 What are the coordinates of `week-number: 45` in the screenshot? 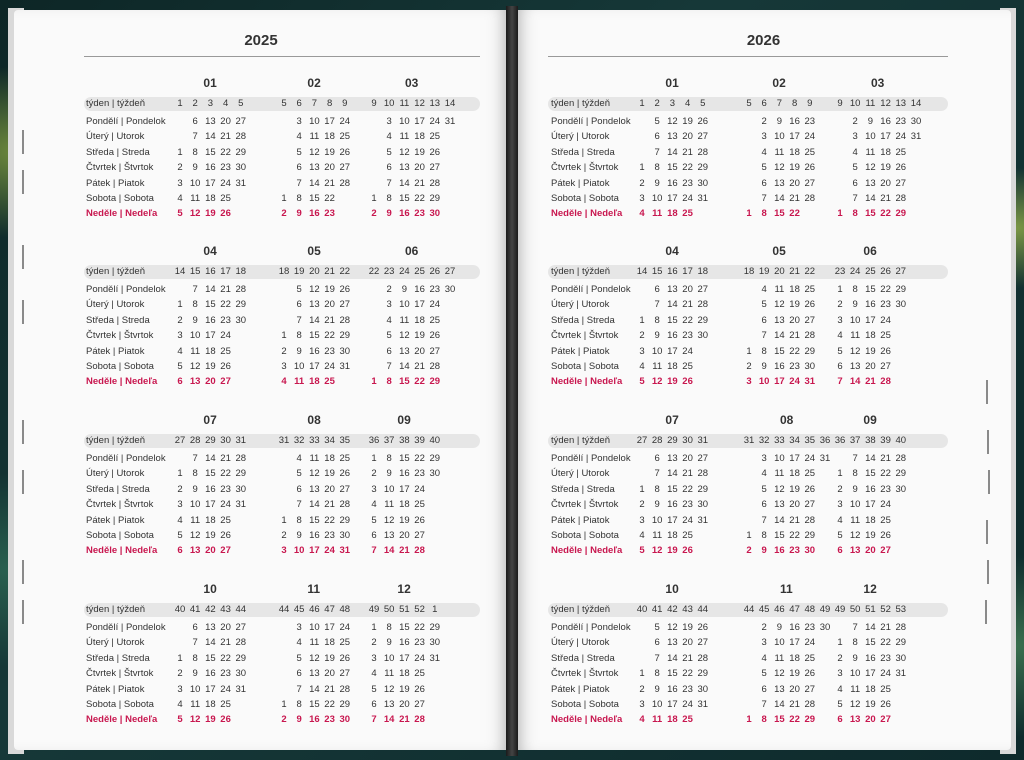 It's located at (299, 609).